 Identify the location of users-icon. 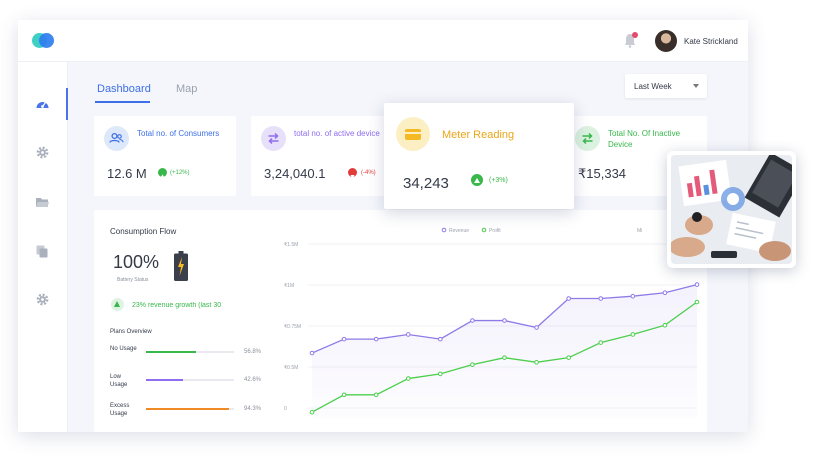
(116, 138).